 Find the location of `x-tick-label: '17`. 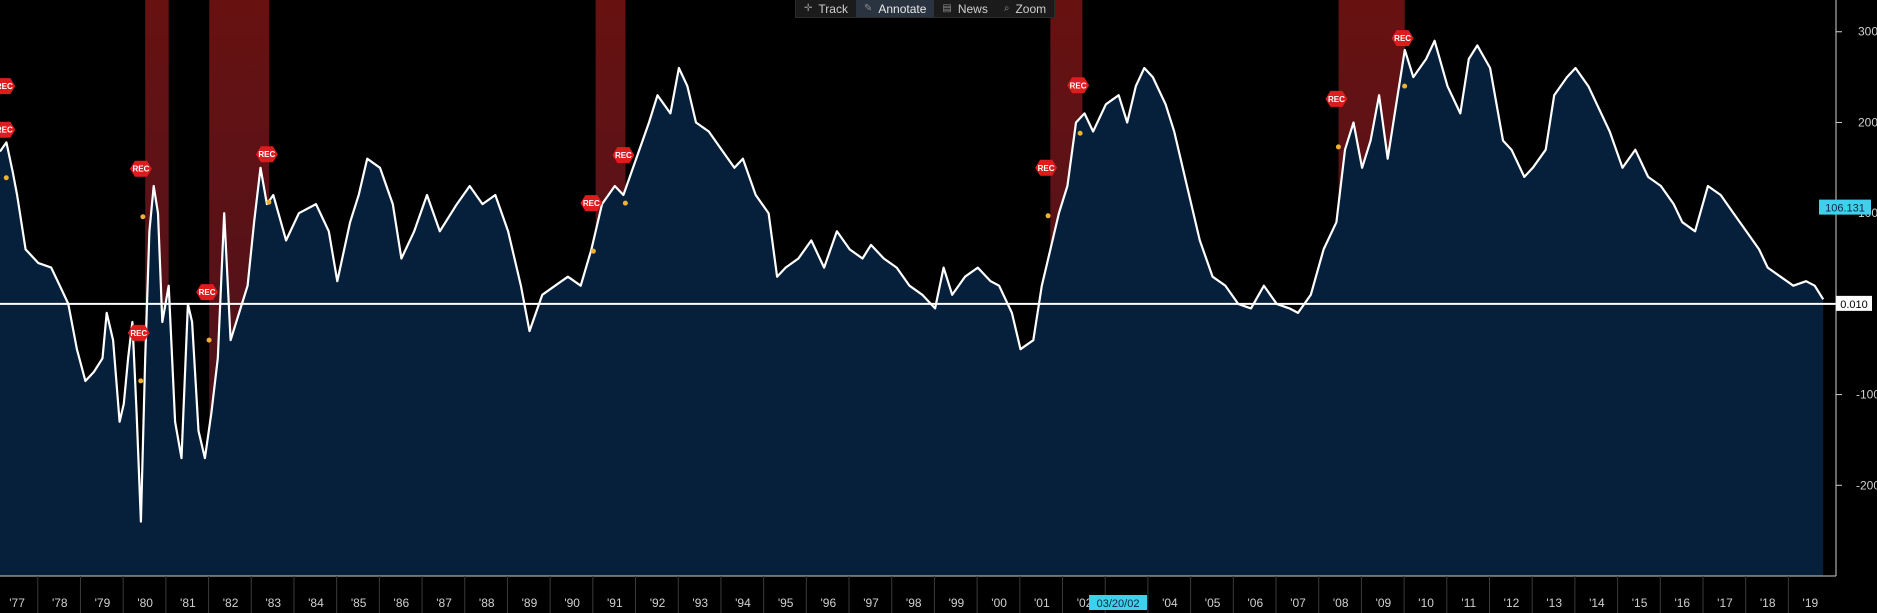

x-tick-label: '17 is located at coordinates (1725, 603).